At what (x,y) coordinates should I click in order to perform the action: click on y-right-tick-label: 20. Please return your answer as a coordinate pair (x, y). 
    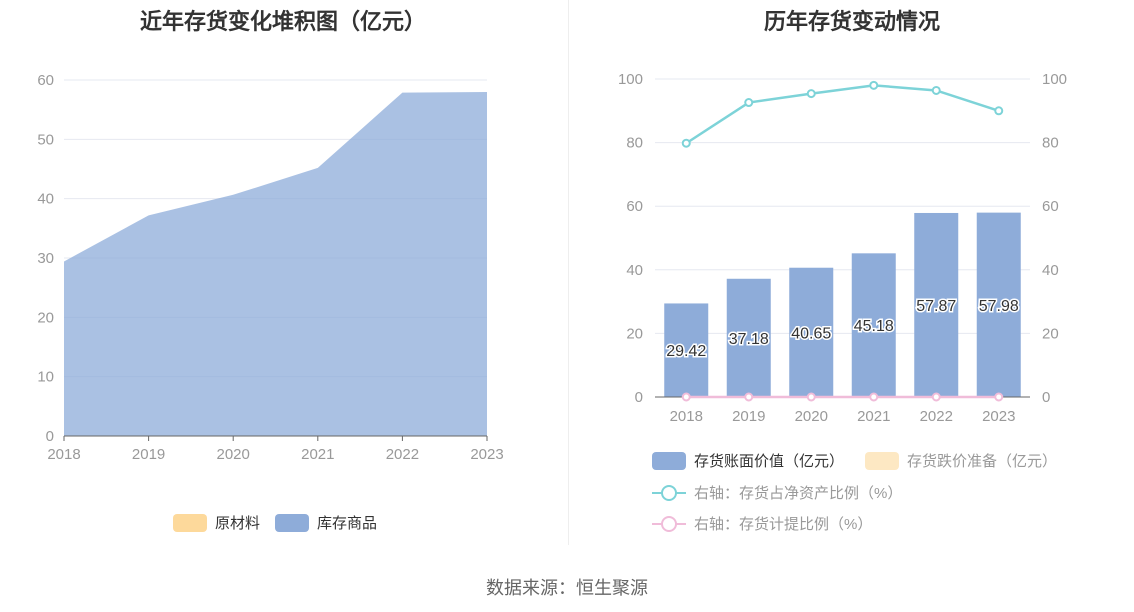
    Looking at the image, I should click on (1050, 333).